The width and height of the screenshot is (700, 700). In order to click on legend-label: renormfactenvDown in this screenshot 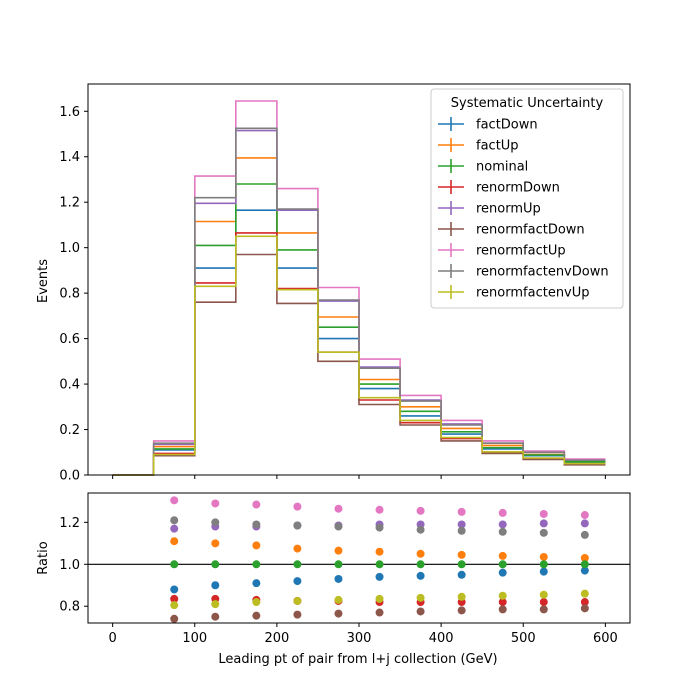, I will do `click(542, 272)`.